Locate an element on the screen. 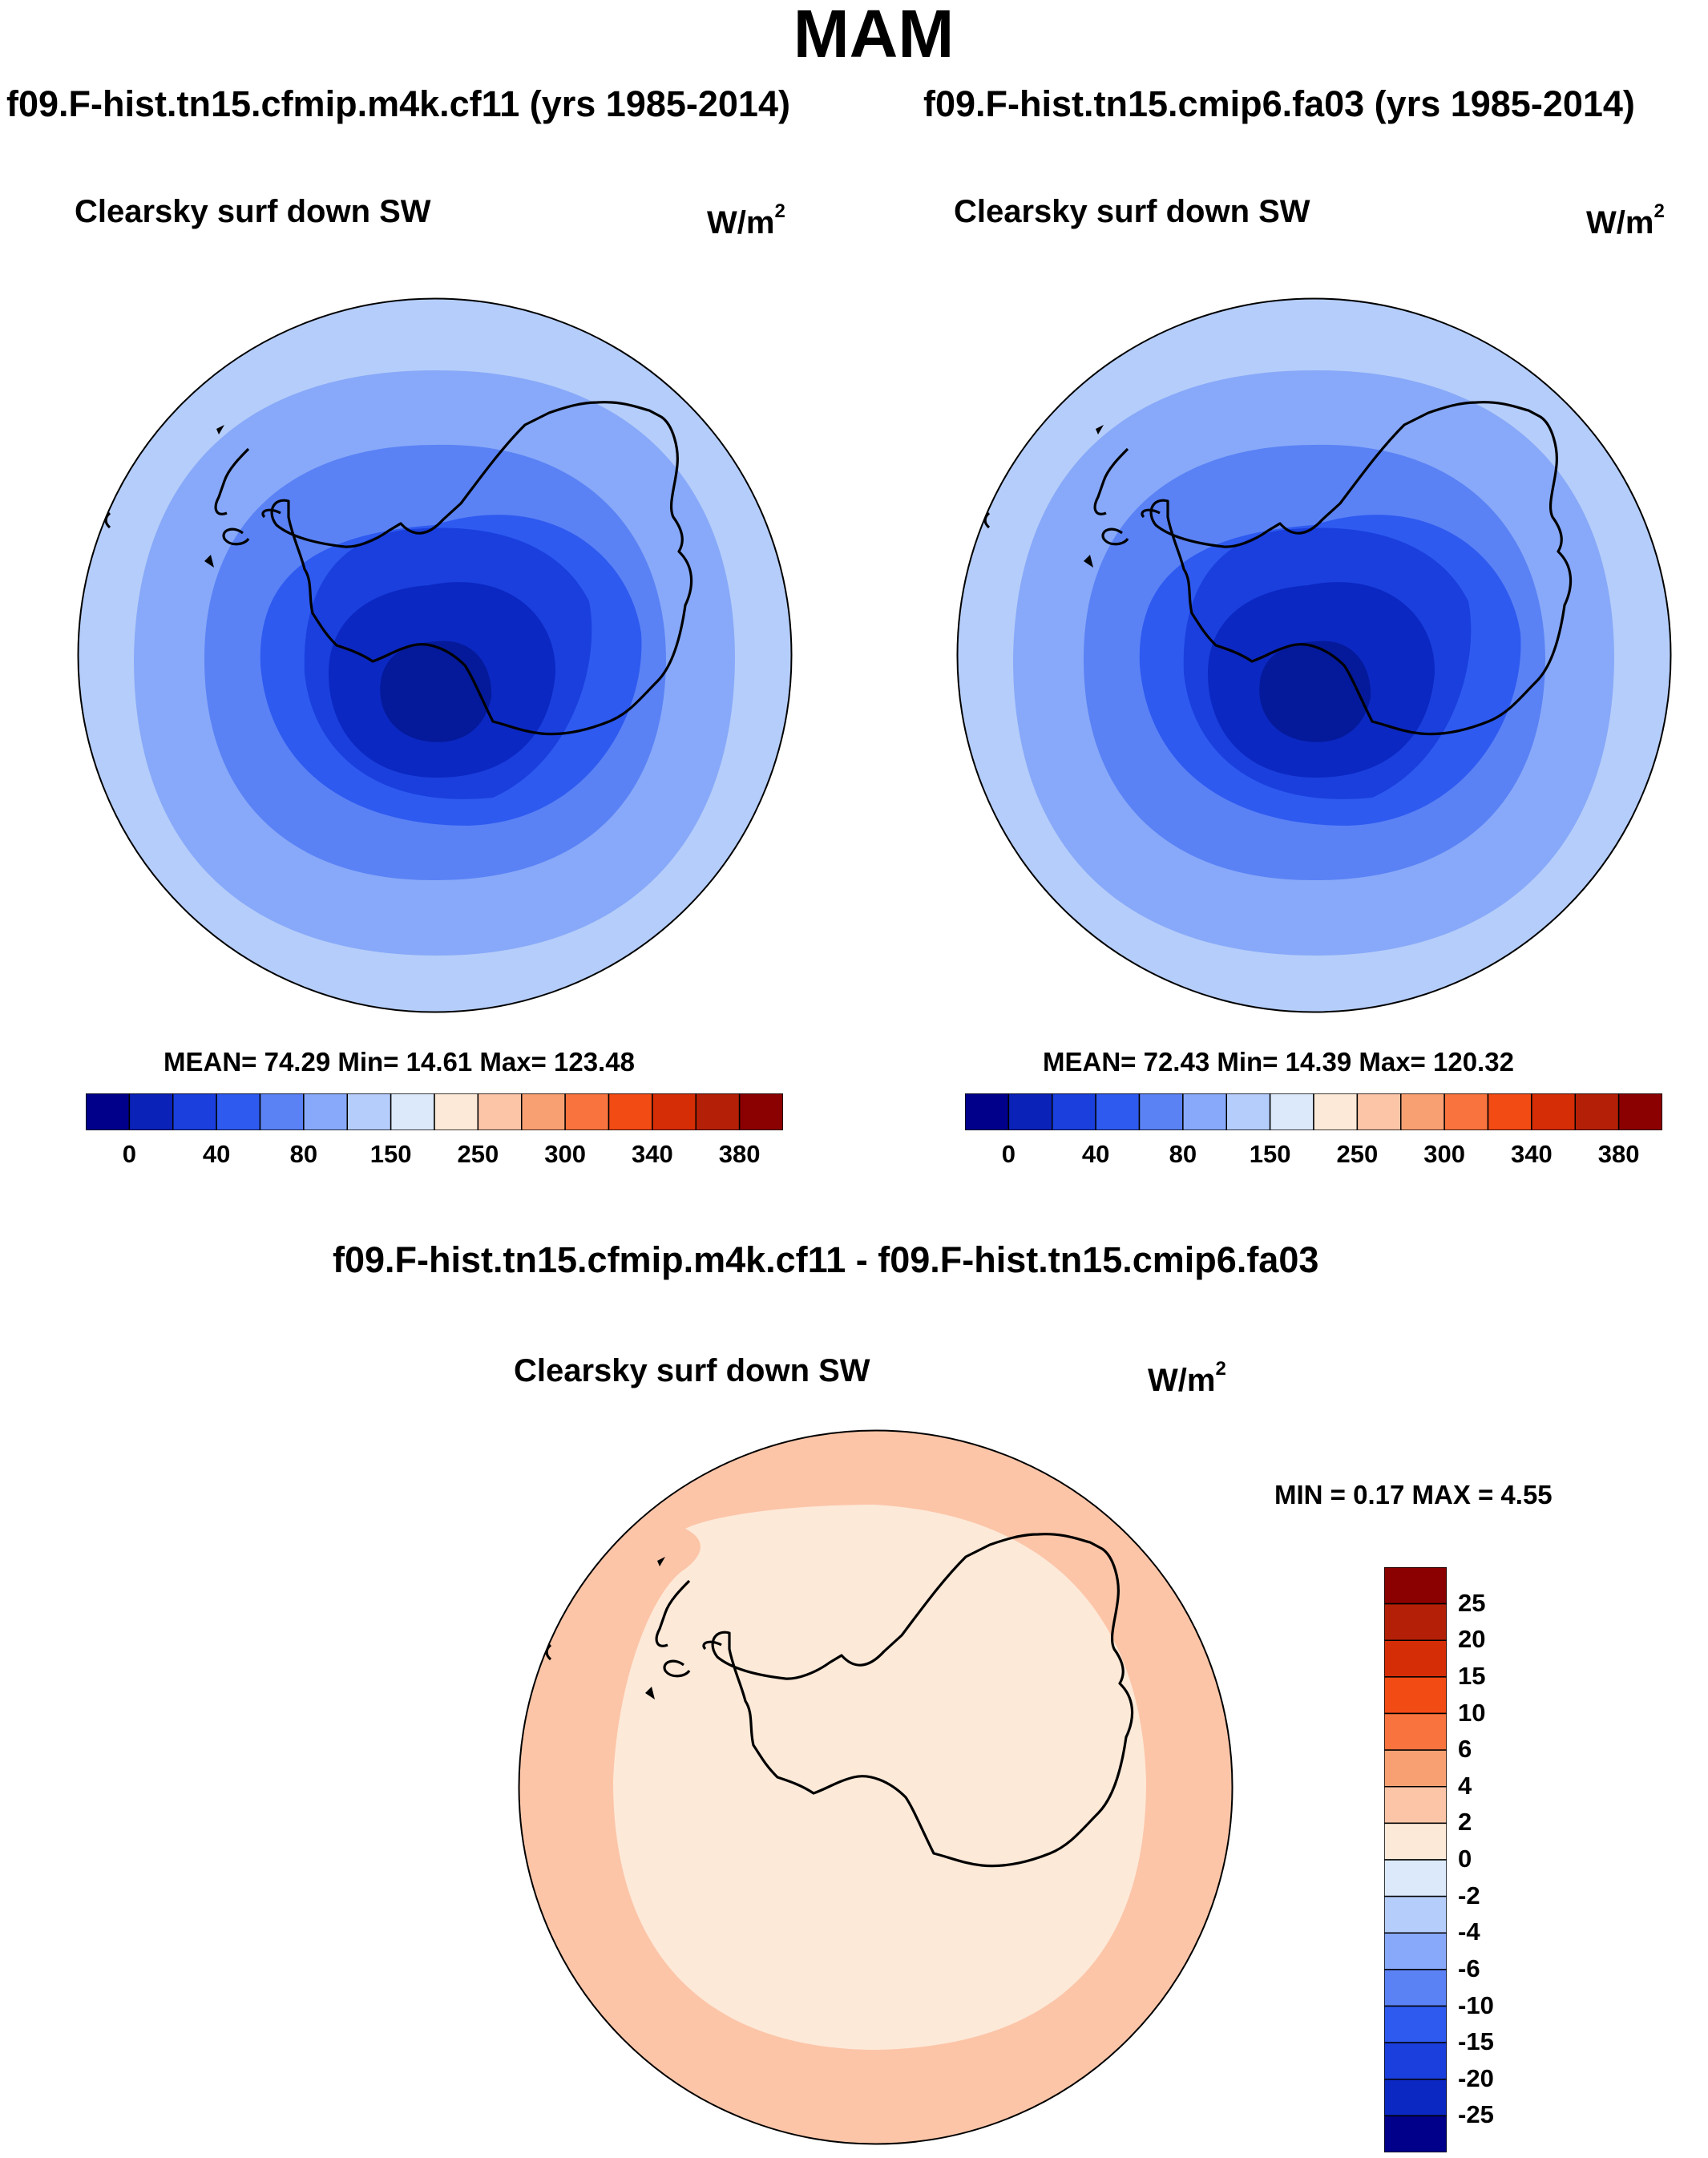  colorbar-tick-label: -6 is located at coordinates (1469, 1968).